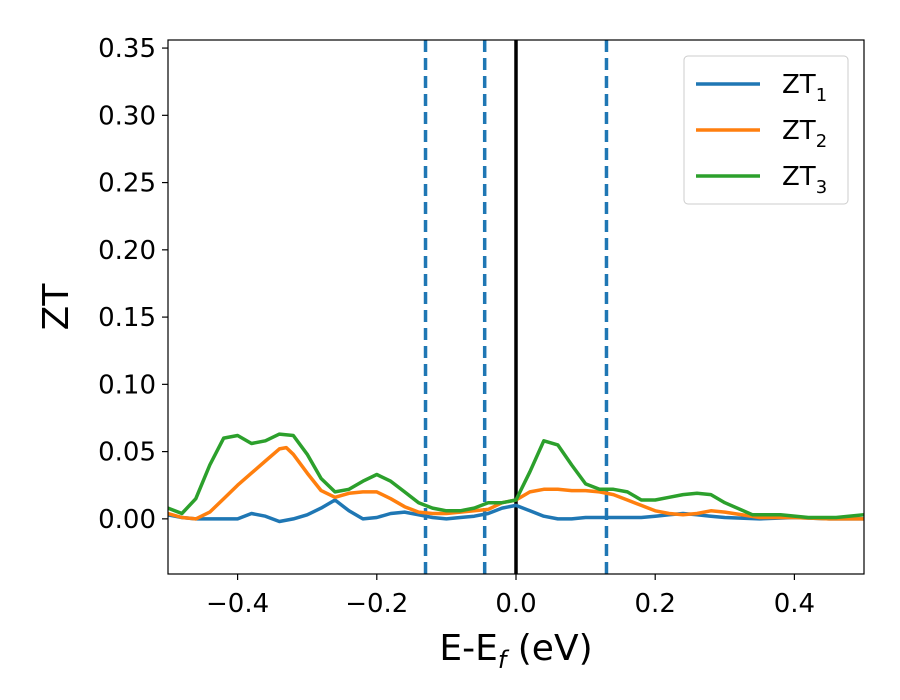 The height and width of the screenshot is (700, 900). I want to click on y-axis-label: ZT, so click(56, 307).